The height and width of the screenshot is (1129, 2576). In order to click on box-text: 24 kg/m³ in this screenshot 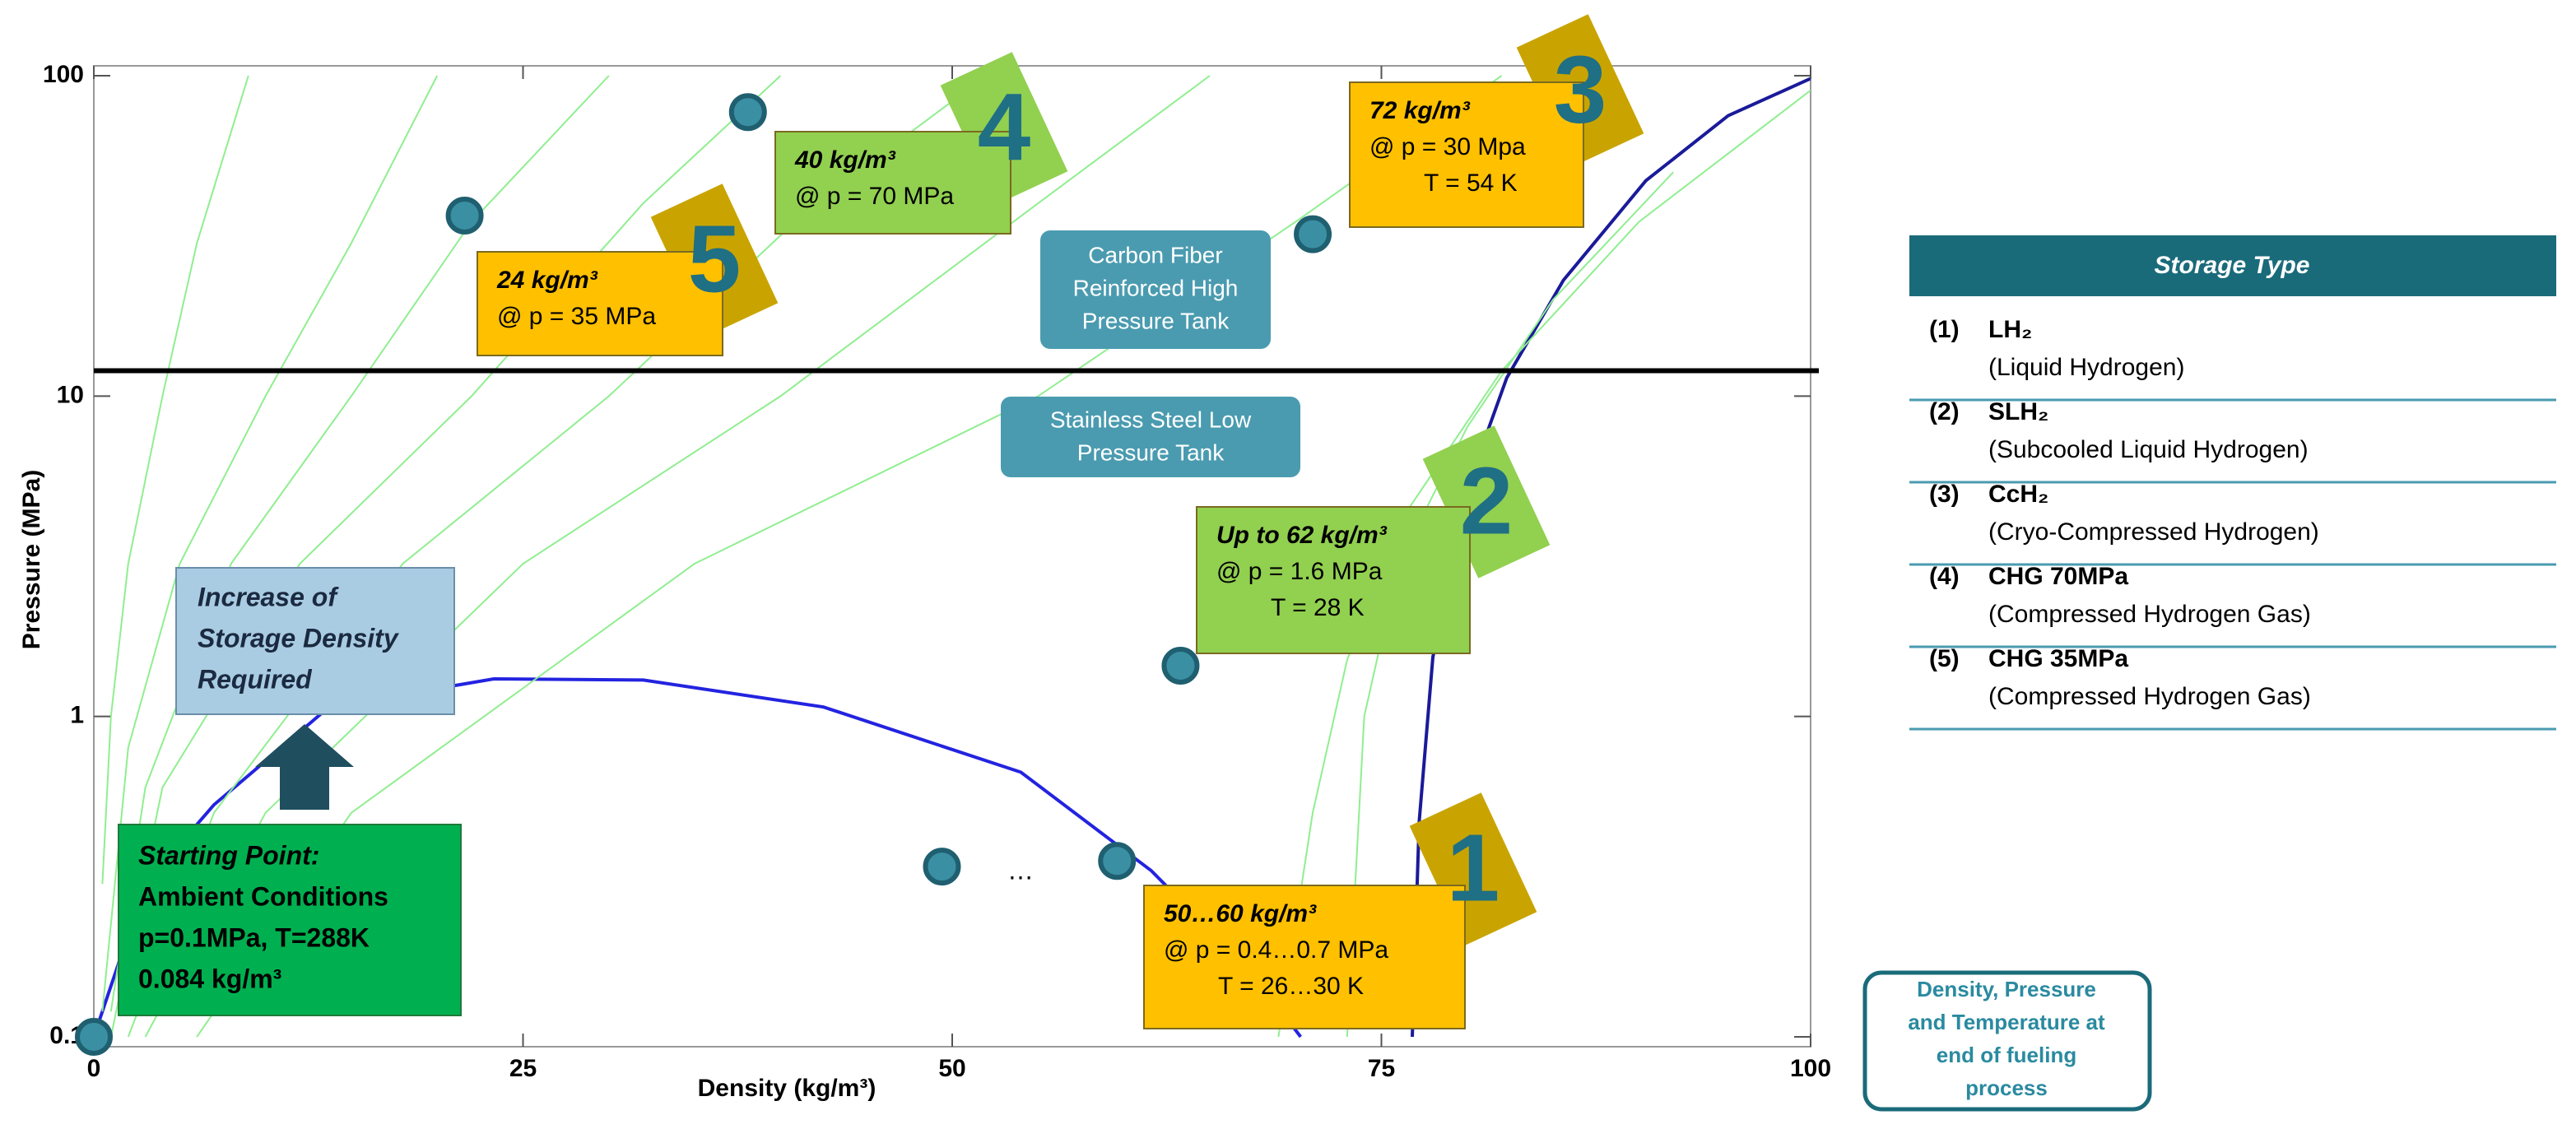, I will do `click(547, 280)`.